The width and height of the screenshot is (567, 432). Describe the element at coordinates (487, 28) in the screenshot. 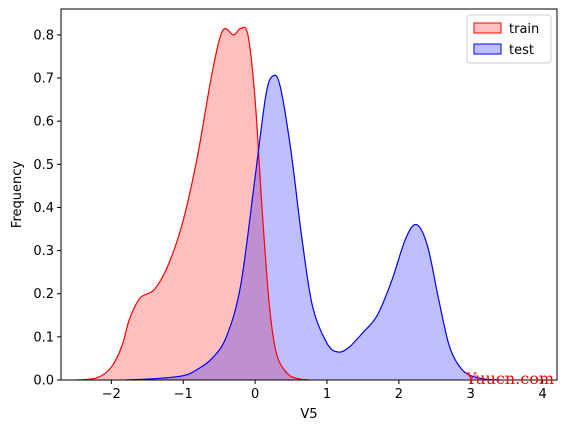

I see `legend-swatch-train` at that location.